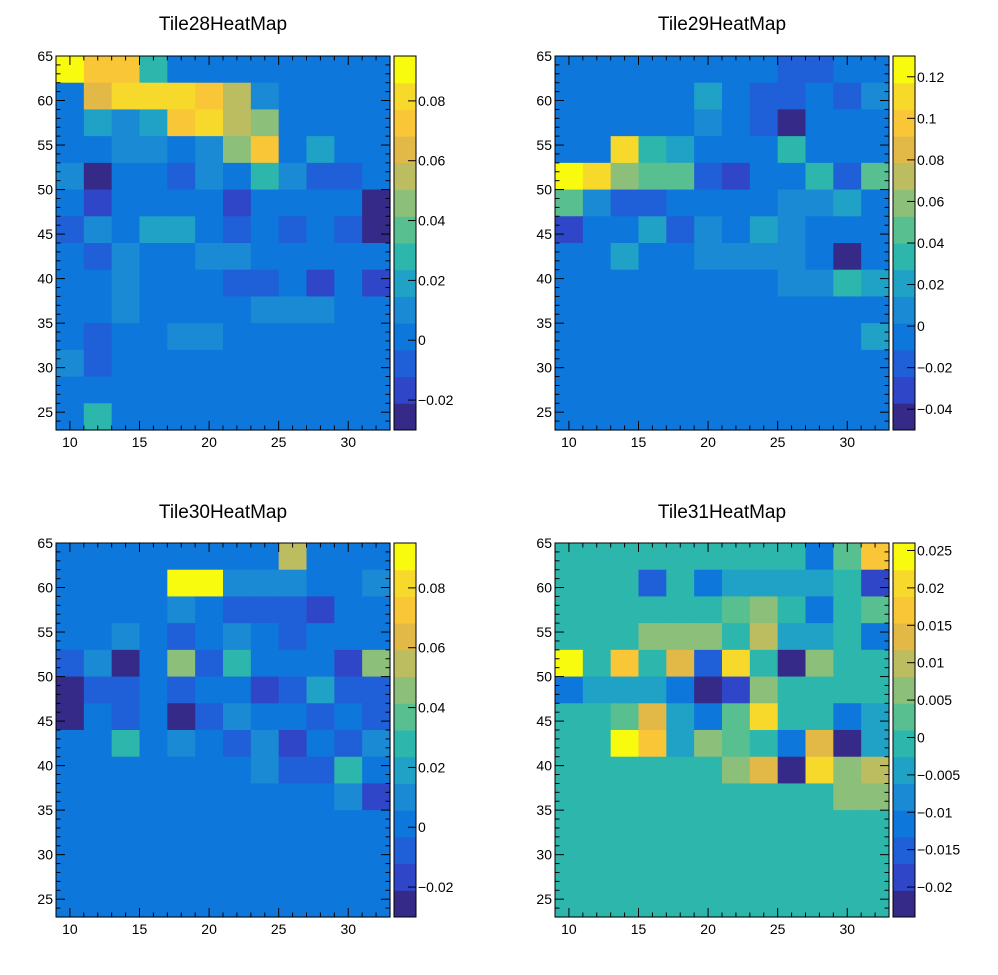 This screenshot has height=975, width=998. I want to click on y-tick-label: 30, so click(45, 368).